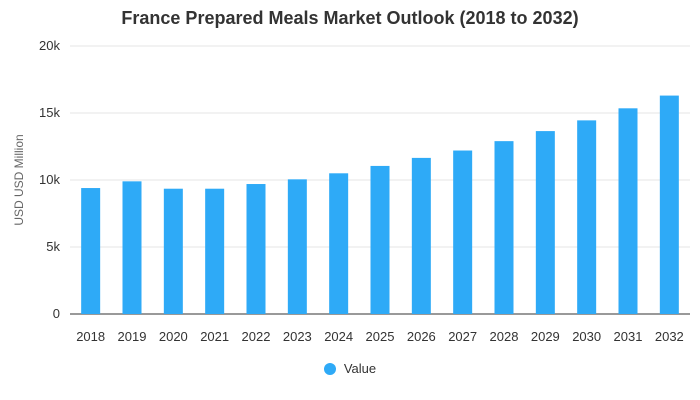 Image resolution: width=700 pixels, height=400 pixels. I want to click on bar-2025, so click(380, 239).